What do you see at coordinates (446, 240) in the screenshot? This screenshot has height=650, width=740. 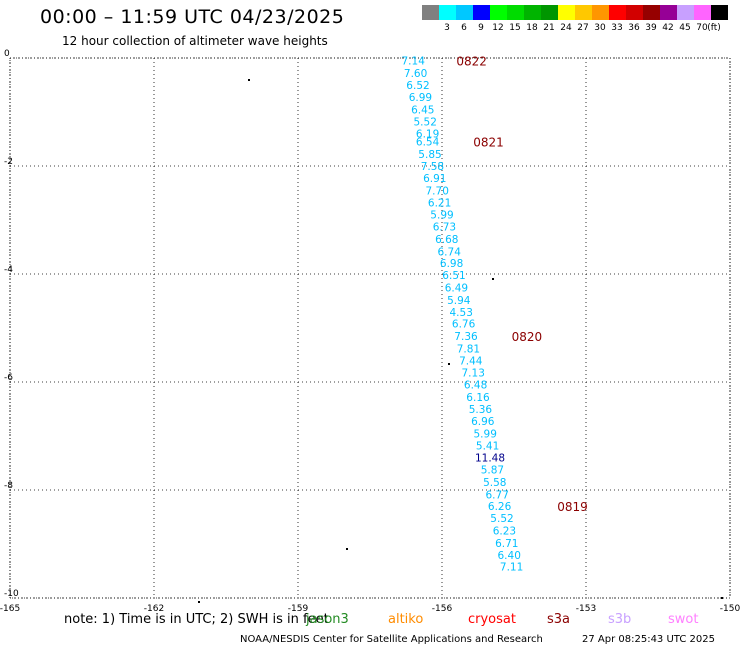 I see `wave-height-value: 6.68` at bounding box center [446, 240].